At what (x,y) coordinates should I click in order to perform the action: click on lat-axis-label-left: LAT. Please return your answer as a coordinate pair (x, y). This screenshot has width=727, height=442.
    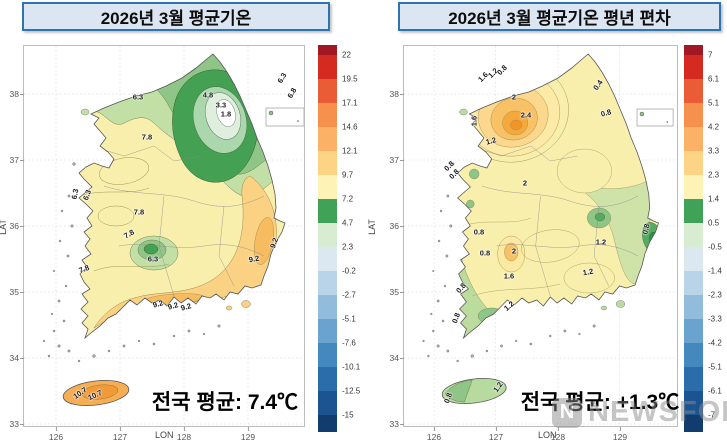
    Looking at the image, I should click on (4, 227).